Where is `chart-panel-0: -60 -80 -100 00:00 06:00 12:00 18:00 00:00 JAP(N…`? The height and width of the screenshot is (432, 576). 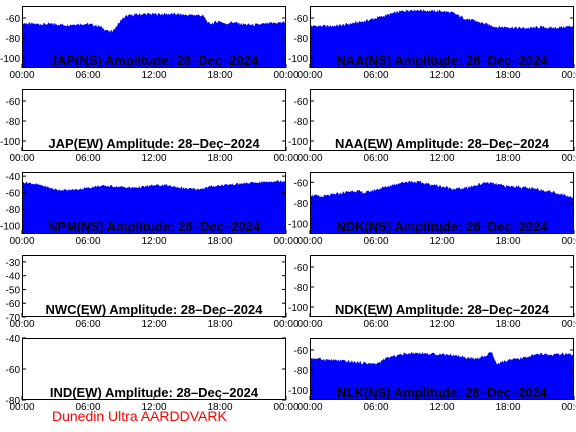 chart-panel-0: -60 -80 -100 00:00 06:00 12:00 18:00 00:00 JAP(N… is located at coordinates (149, 43).